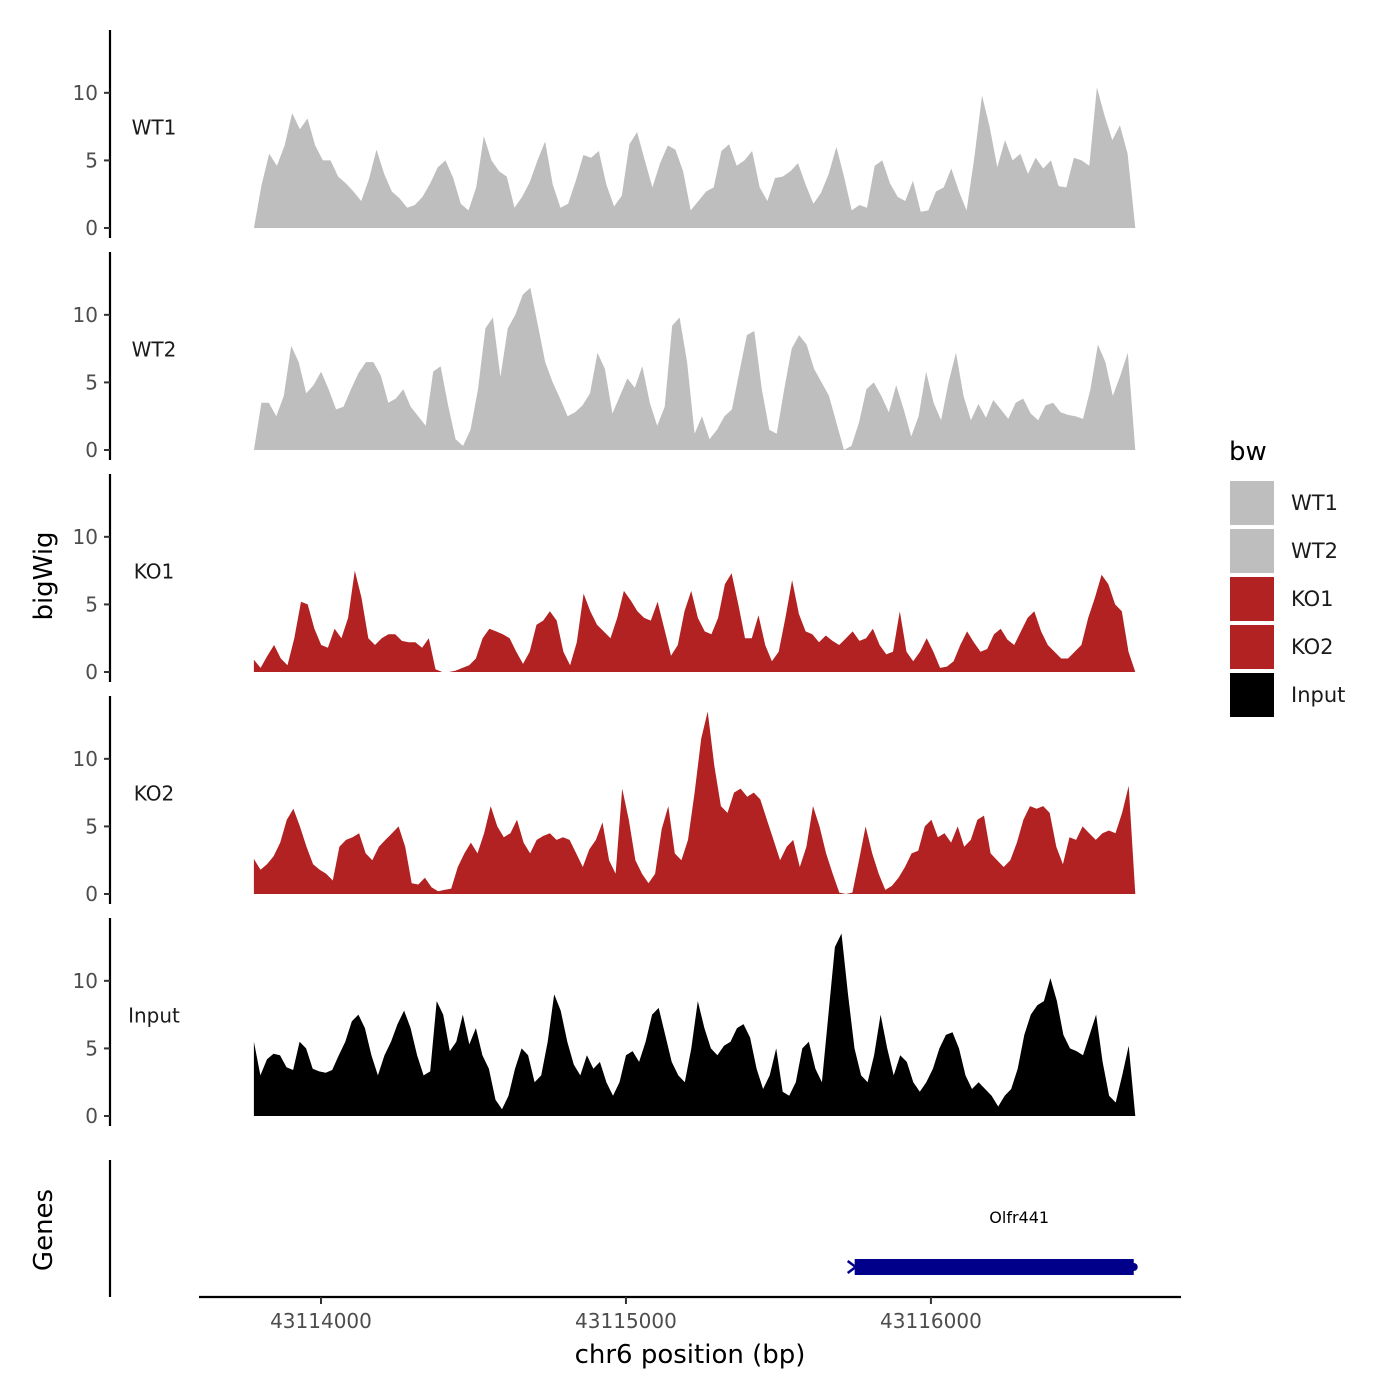  I want to click on y-axis-title: bigWig, so click(44, 575).